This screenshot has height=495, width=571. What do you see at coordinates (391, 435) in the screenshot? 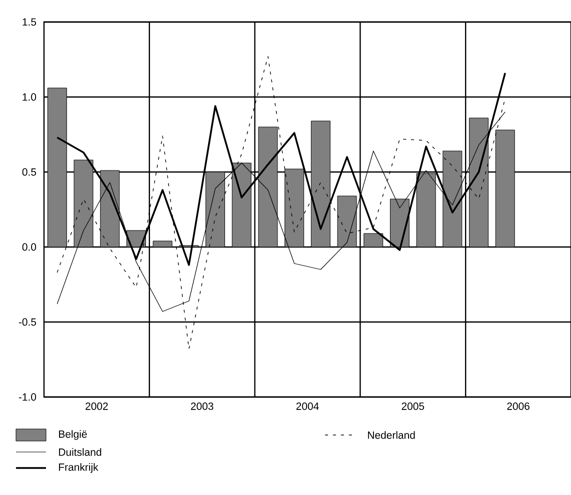
I see `legend-label: Nederland` at bounding box center [391, 435].